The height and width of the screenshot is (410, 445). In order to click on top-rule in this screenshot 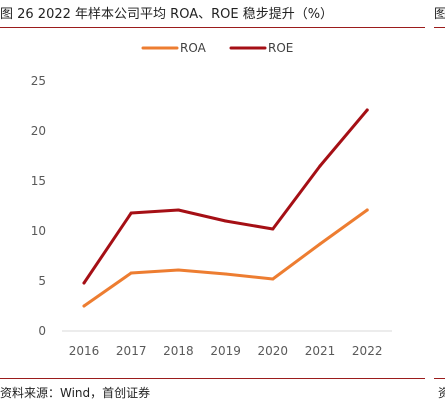, I will do `click(212, 27)`.